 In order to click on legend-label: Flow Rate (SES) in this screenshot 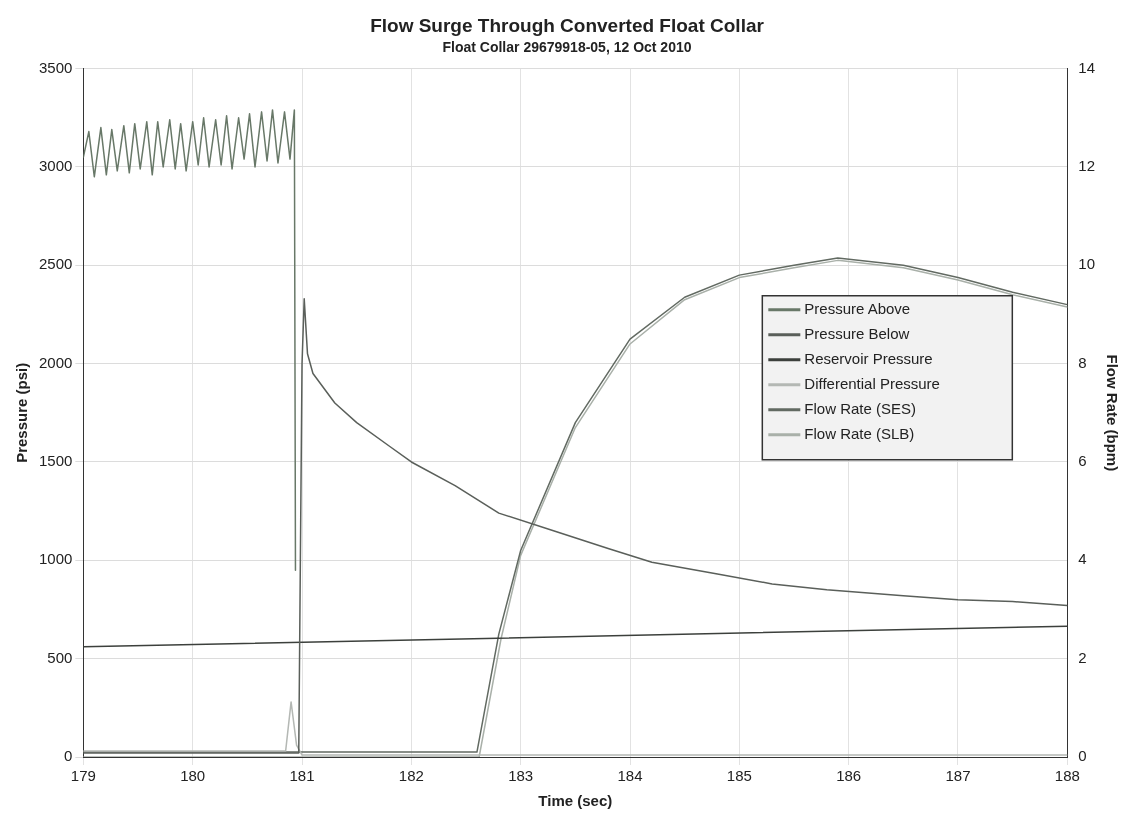, I will do `click(860, 408)`.